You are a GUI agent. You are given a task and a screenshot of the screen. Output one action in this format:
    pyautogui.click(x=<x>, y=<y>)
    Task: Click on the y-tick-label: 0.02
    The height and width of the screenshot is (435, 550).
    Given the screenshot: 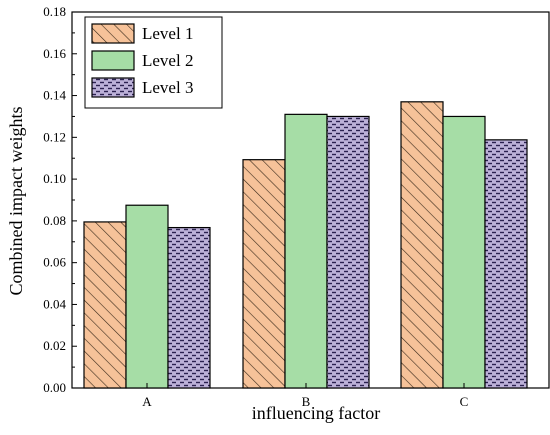 What is the action you would take?
    pyautogui.click(x=54, y=345)
    